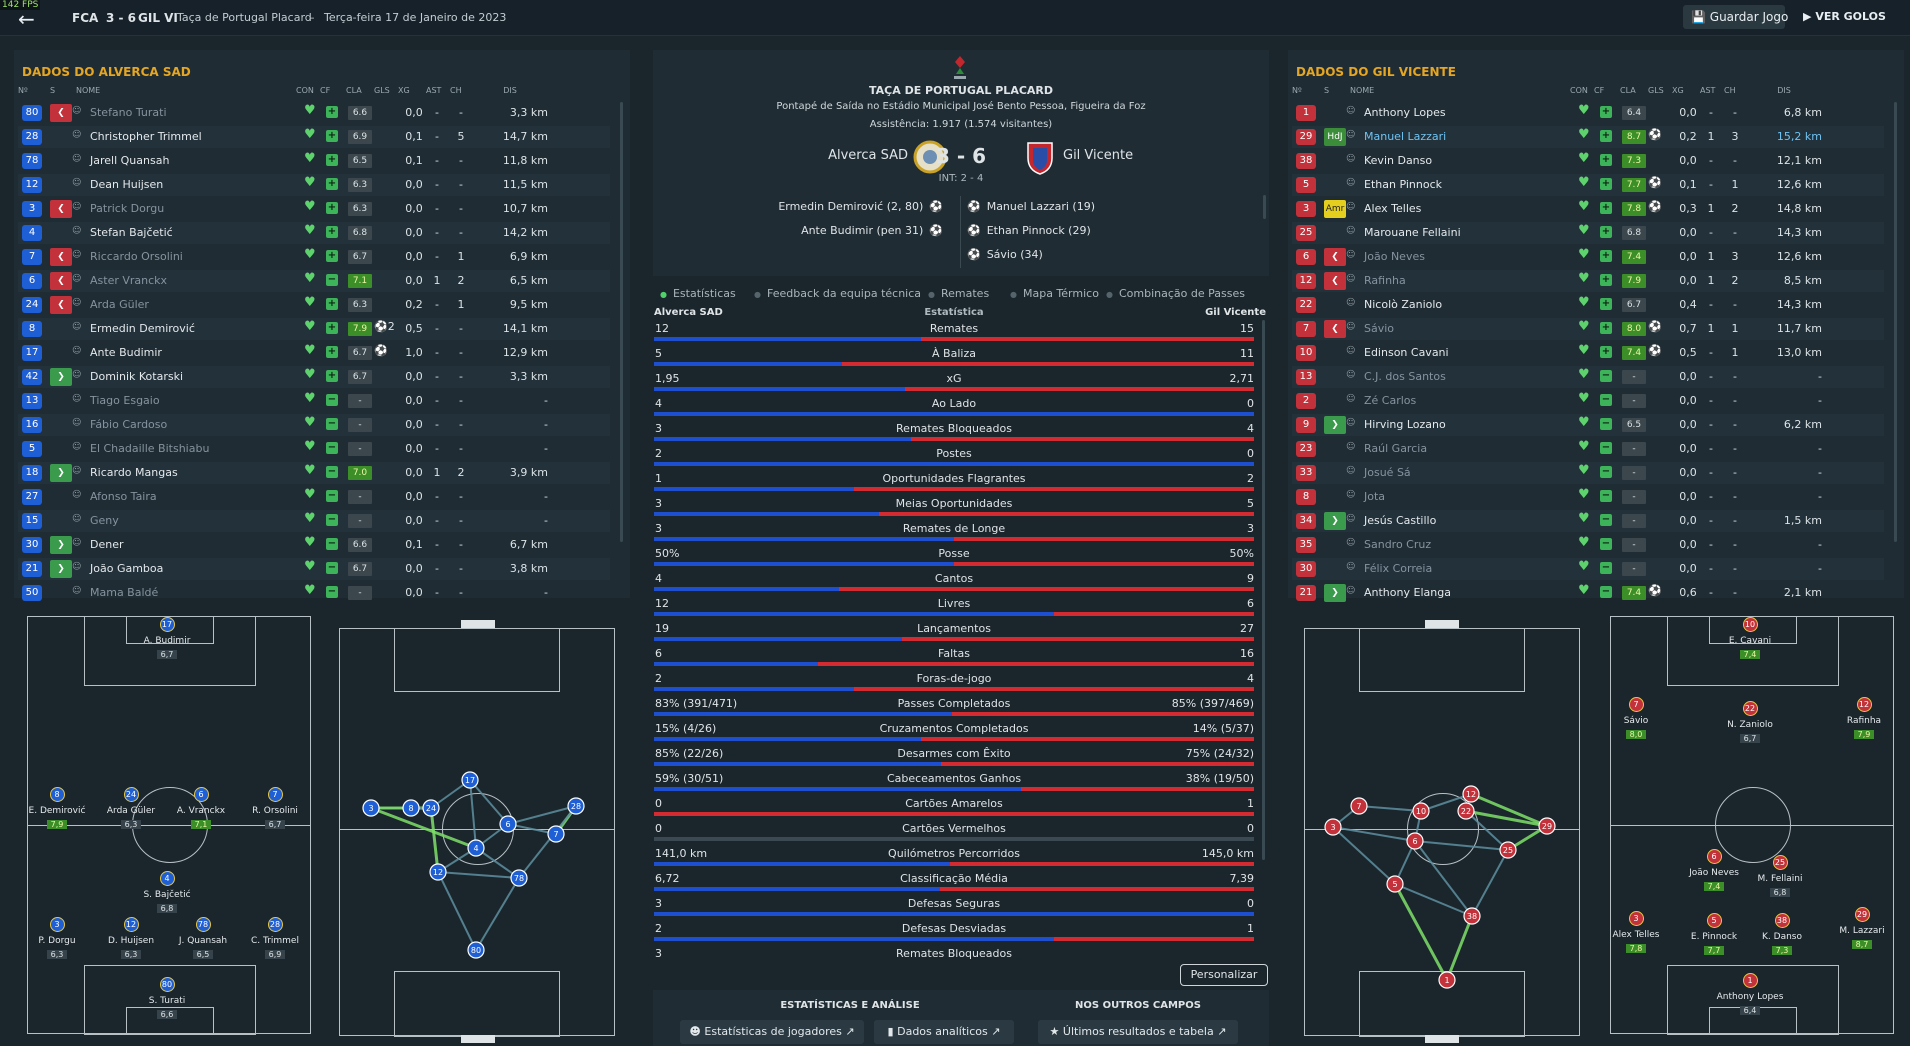 This screenshot has width=1910, height=1046. What do you see at coordinates (1895, 322) in the screenshot?
I see `away-scrollbar` at bounding box center [1895, 322].